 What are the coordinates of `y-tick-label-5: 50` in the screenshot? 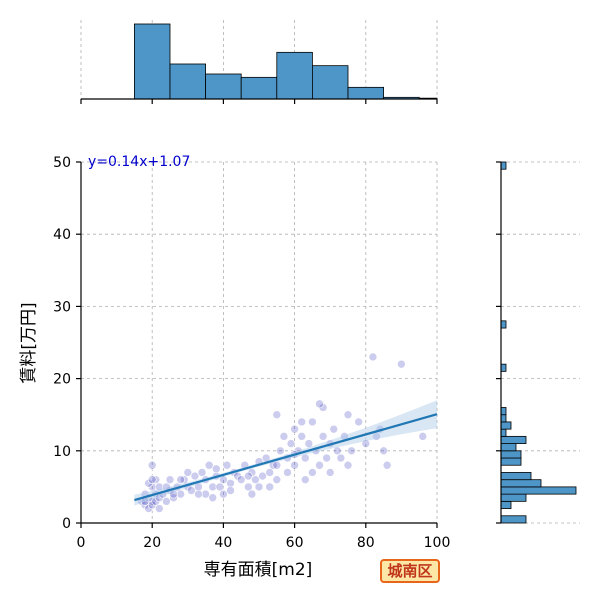 It's located at (62, 163).